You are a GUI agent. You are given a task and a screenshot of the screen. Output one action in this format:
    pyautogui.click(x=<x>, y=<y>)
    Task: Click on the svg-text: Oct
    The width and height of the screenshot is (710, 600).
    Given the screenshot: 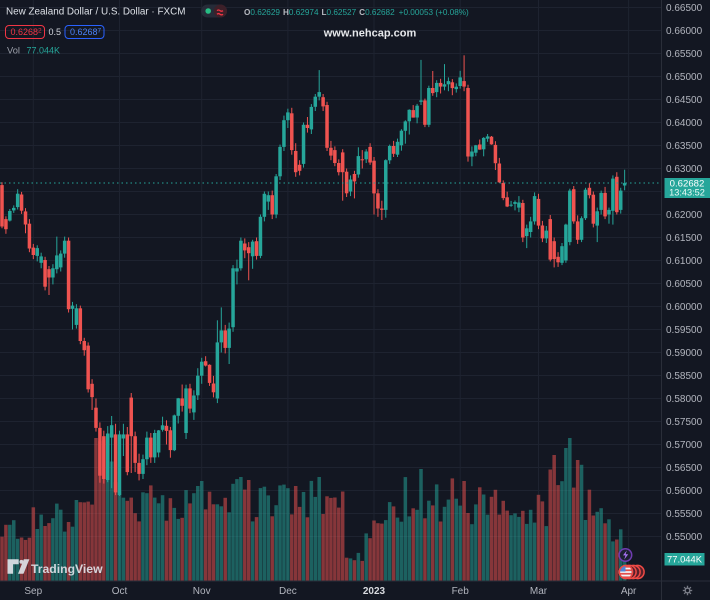 What is the action you would take?
    pyautogui.click(x=120, y=591)
    